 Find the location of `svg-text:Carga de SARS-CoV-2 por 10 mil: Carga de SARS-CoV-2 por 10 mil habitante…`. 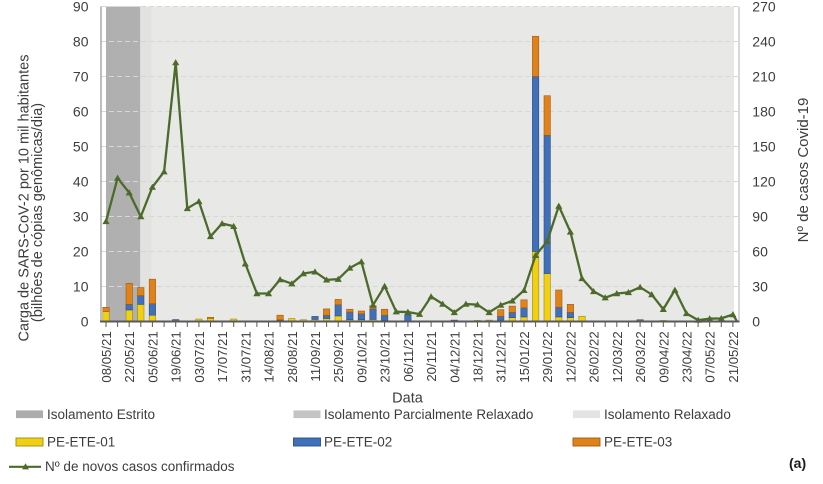

svg-text:Carga de SARS-CoV-2 por 10 mil: Carga de SARS-CoV-2 por 10 mil habitante… is located at coordinates (25, 198).